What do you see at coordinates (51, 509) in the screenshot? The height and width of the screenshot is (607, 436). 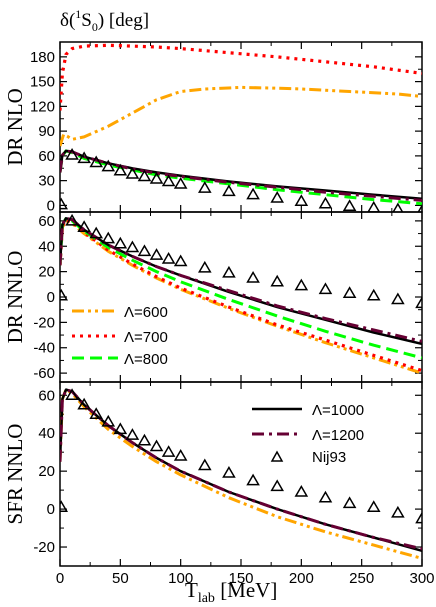 I see `y-tick-label-sfr-nnlo: 0` at bounding box center [51, 509].